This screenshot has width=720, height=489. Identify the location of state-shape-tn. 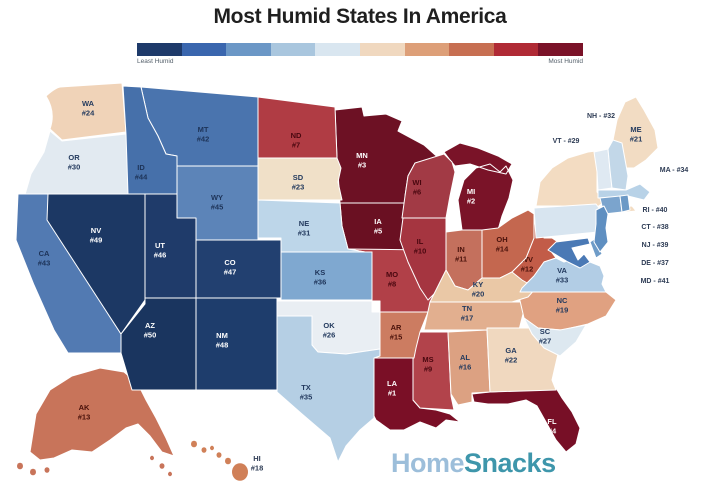
(475, 316).